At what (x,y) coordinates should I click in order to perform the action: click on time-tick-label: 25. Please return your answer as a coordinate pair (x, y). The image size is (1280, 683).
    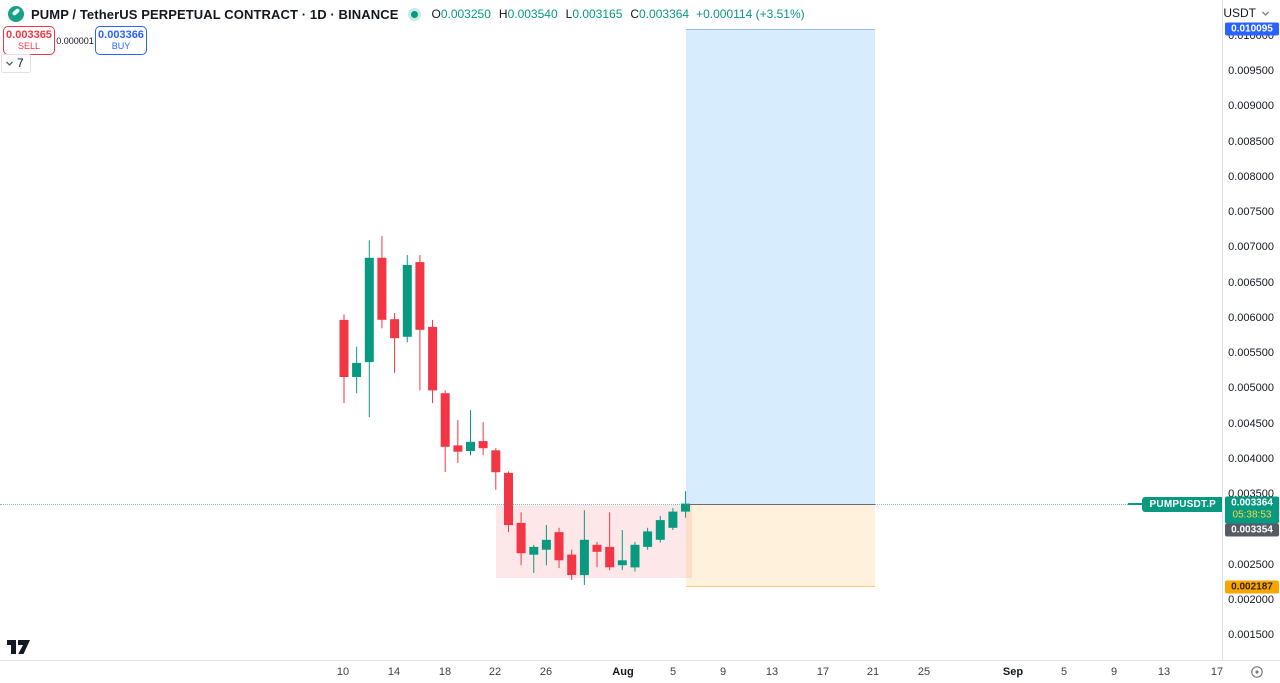
    Looking at the image, I should click on (924, 672).